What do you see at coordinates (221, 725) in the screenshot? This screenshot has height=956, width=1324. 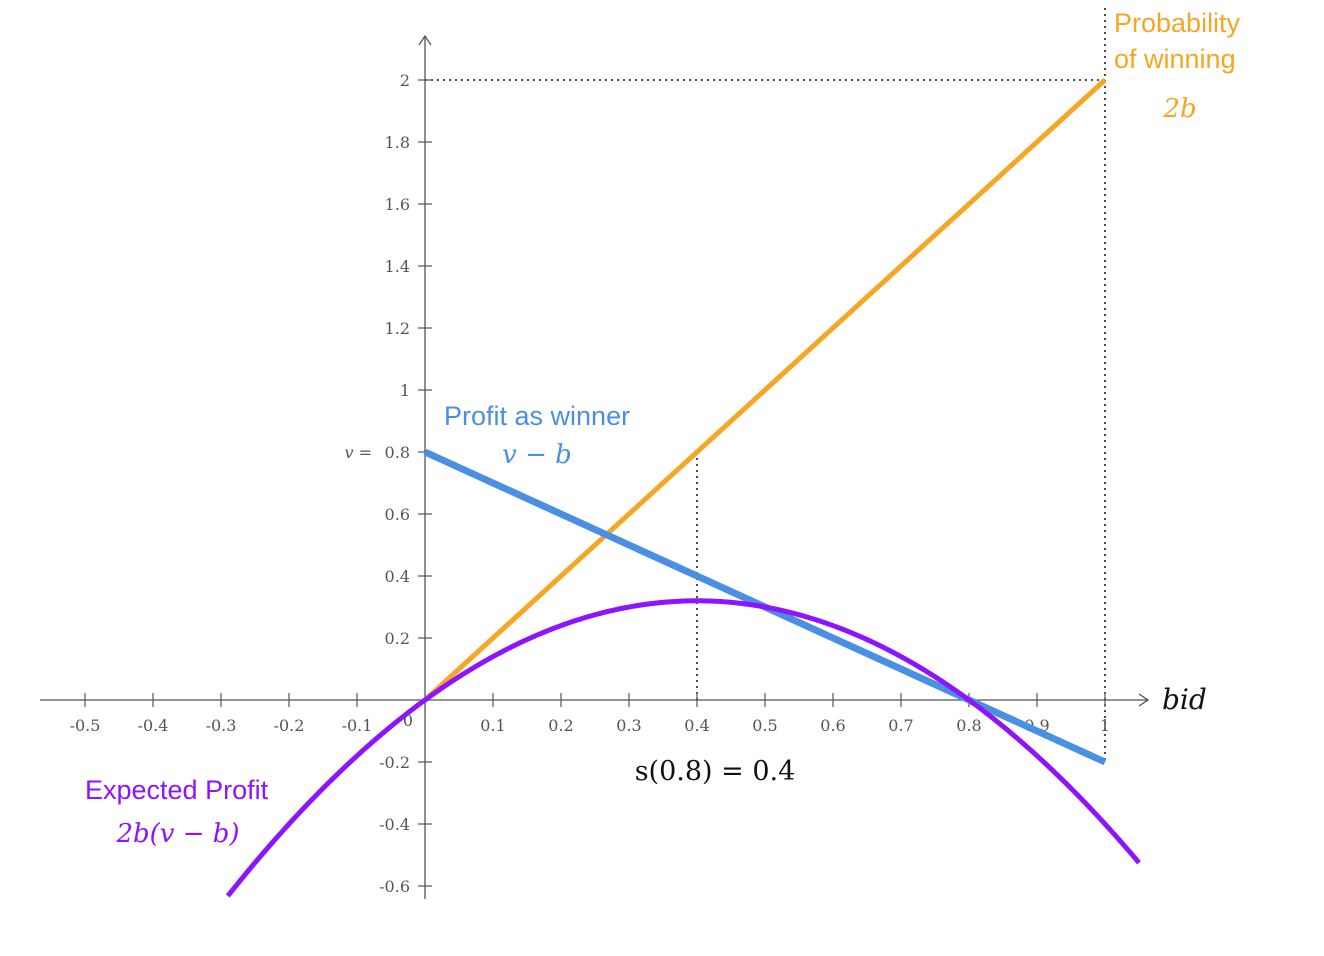 I see `x-tick-label: -0.3` at bounding box center [221, 725].